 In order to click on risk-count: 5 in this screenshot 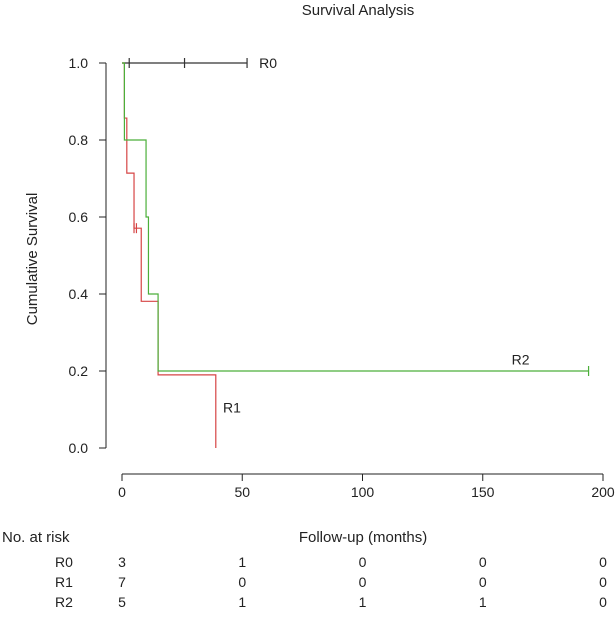, I will do `click(122, 602)`.